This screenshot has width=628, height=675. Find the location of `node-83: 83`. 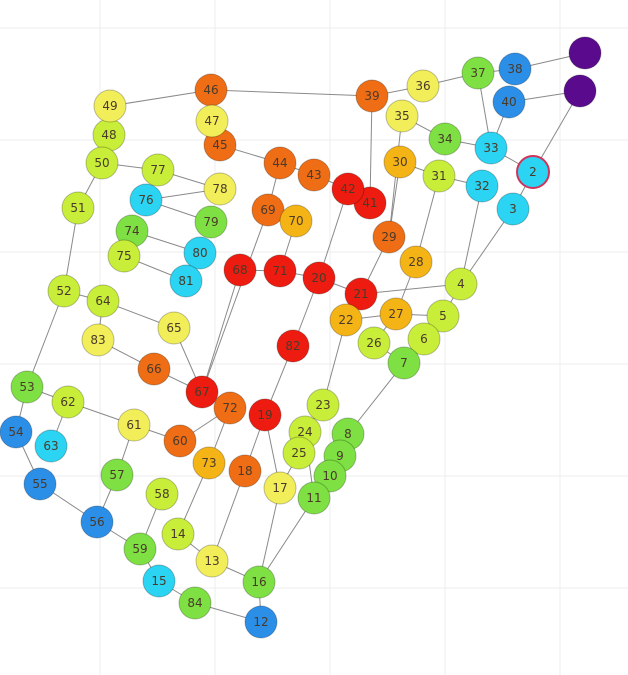

node-83: 83 is located at coordinates (98, 340).